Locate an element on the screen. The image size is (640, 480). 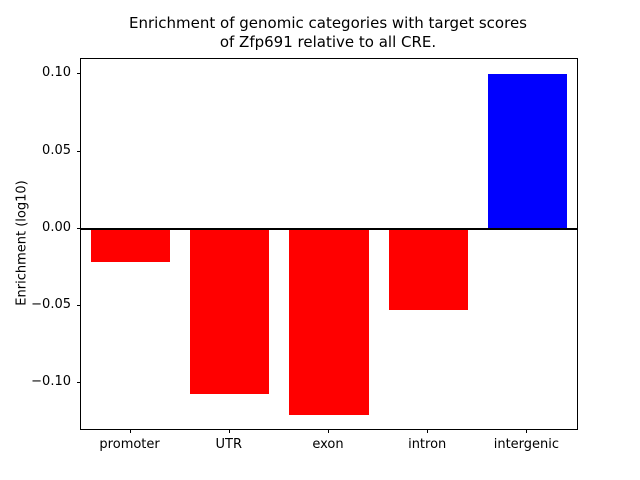
zero-line is located at coordinates (329, 228).